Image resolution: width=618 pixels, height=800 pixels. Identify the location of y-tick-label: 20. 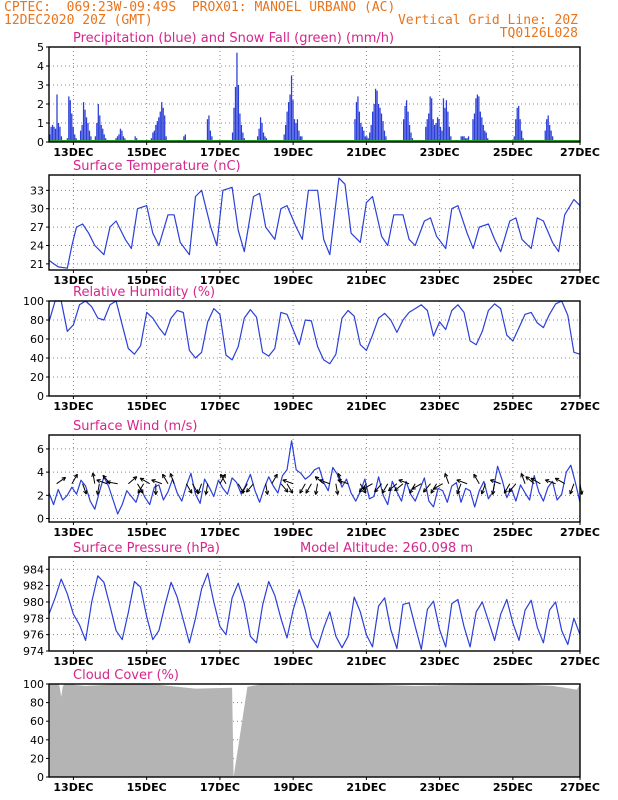
(37, 758).